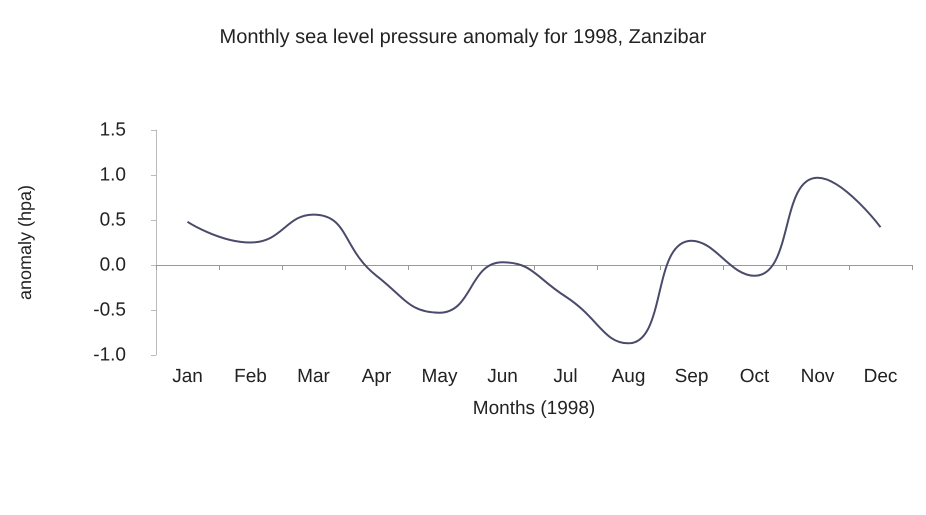  What do you see at coordinates (691, 376) in the screenshot?
I see `x-tick-label: Sep` at bounding box center [691, 376].